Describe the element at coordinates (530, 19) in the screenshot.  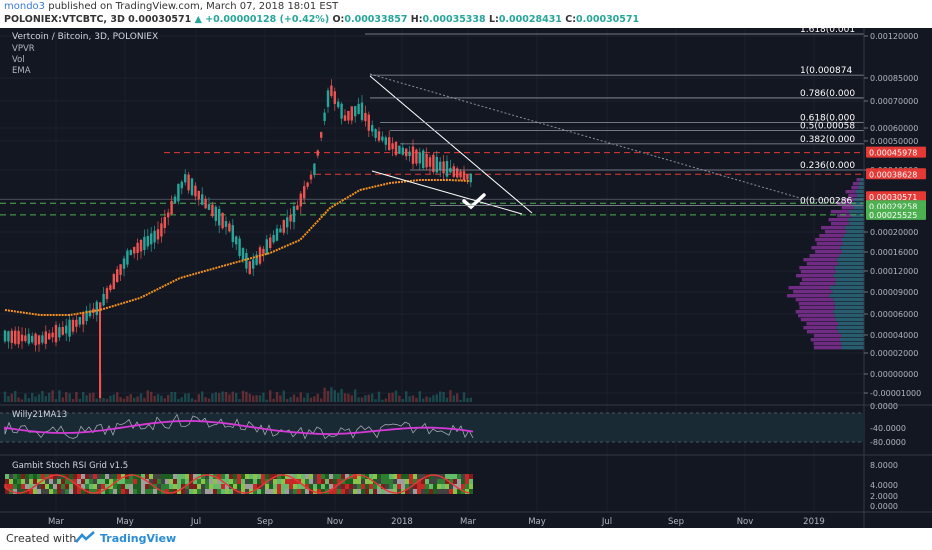
I see `low-value: 0.00028431` at that location.